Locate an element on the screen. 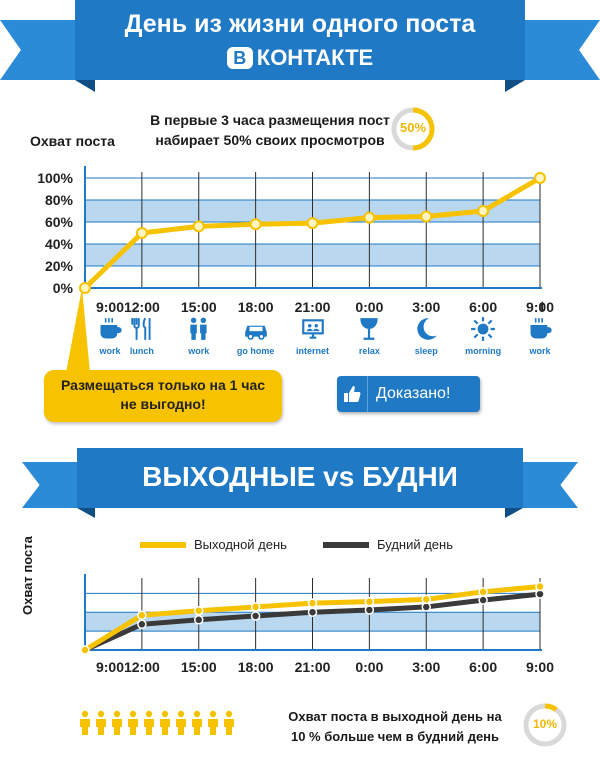 The width and height of the screenshot is (600, 758). chart2-x-tick: 15:00 is located at coordinates (199, 667).